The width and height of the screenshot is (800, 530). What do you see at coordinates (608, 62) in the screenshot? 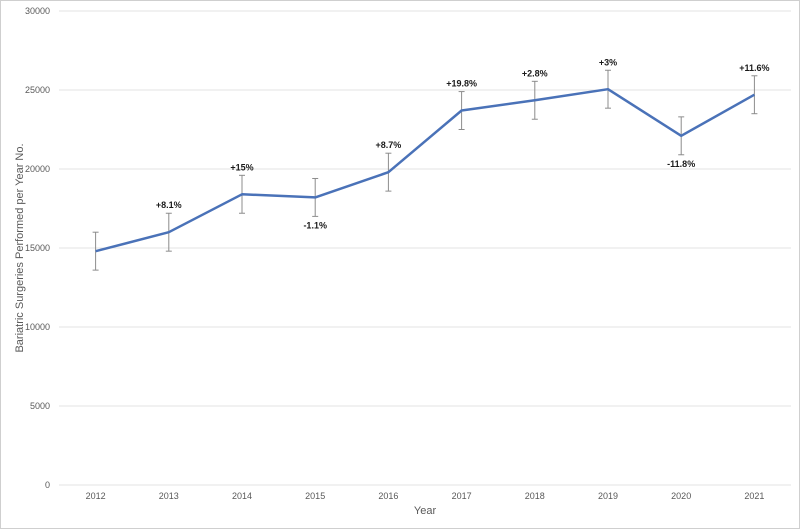
I see `data-label: +3%` at bounding box center [608, 62].